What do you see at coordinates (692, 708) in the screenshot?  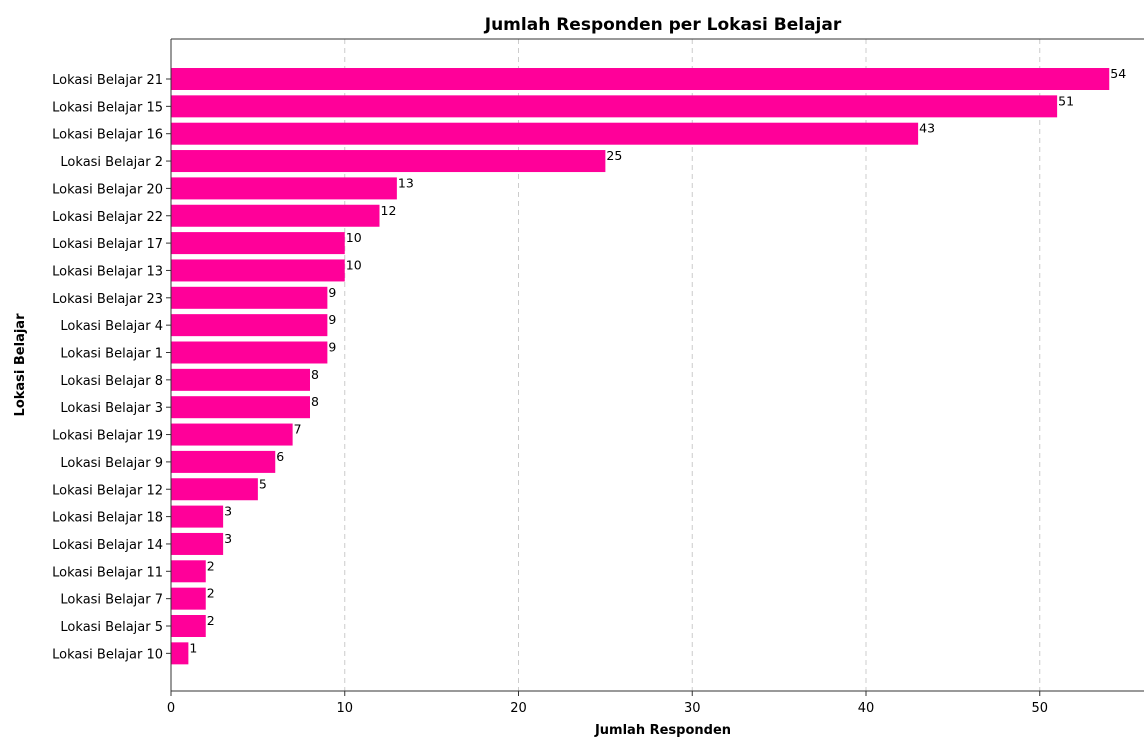 I see `x-tick-label: 30` at bounding box center [692, 708].